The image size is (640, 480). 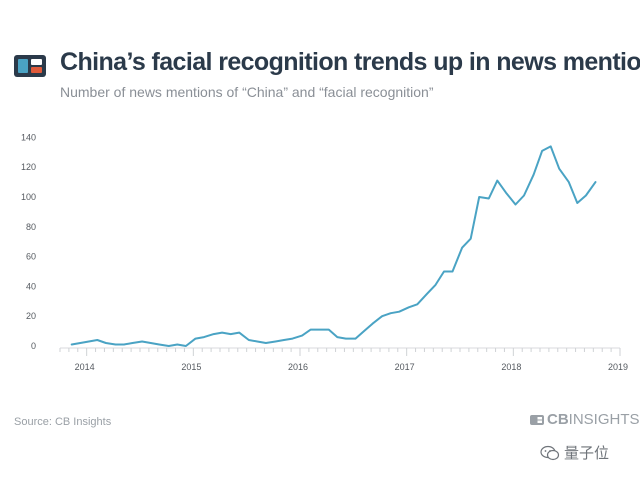 What do you see at coordinates (85, 367) in the screenshot?
I see `x-tick-label: 2014` at bounding box center [85, 367].